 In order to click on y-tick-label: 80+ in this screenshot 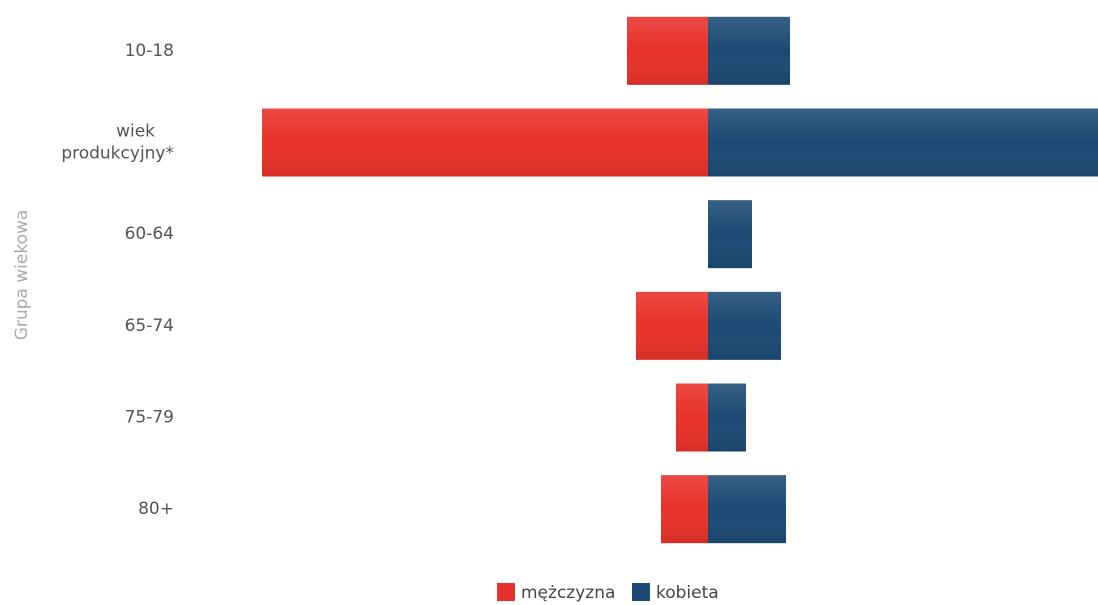, I will do `click(156, 509)`.